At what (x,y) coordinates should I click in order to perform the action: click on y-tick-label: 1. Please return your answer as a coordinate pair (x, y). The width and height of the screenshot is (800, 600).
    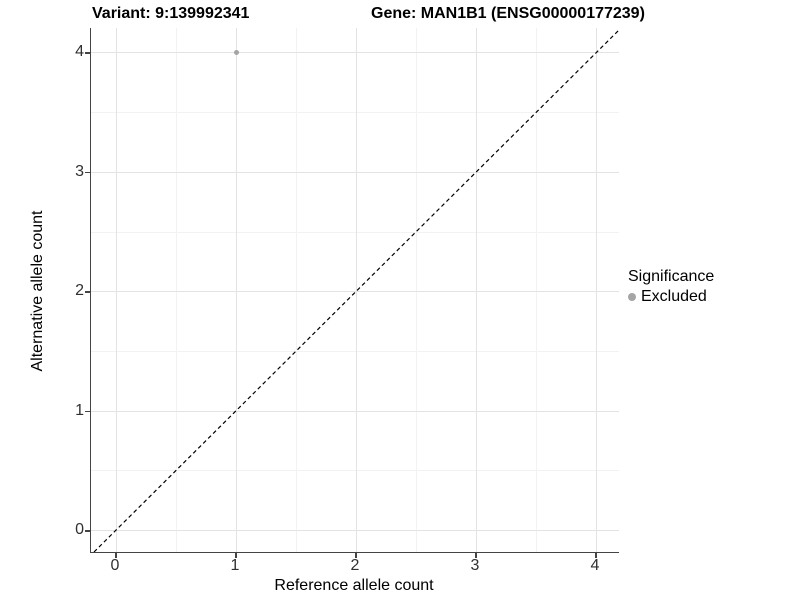
    Looking at the image, I should click on (79, 410).